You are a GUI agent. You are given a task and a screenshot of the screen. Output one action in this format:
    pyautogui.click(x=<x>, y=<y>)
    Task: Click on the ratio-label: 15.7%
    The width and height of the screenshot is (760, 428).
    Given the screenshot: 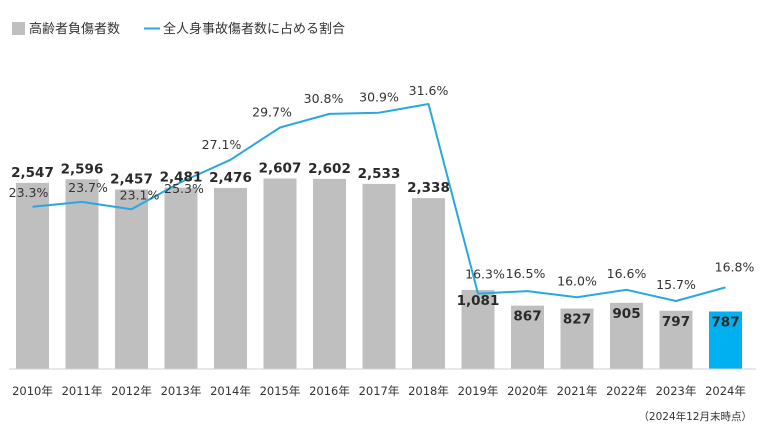 What is the action you would take?
    pyautogui.click(x=676, y=284)
    